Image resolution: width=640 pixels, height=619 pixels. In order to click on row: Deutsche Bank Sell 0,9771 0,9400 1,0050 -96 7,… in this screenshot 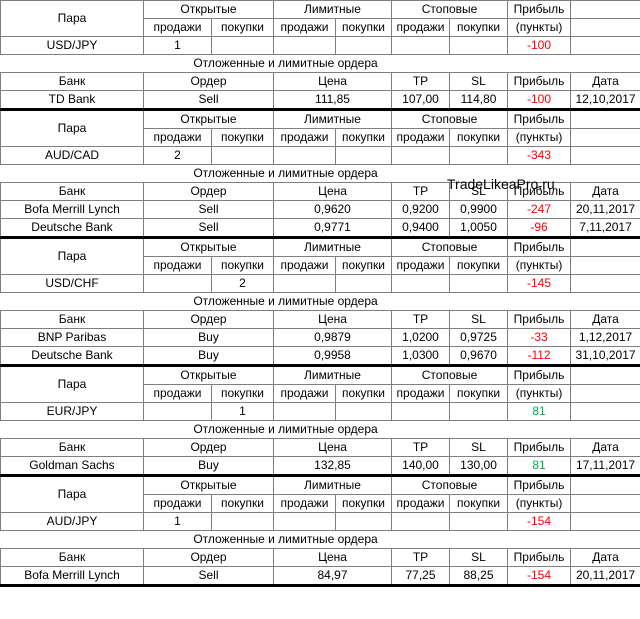, I will do `click(320, 228)`.